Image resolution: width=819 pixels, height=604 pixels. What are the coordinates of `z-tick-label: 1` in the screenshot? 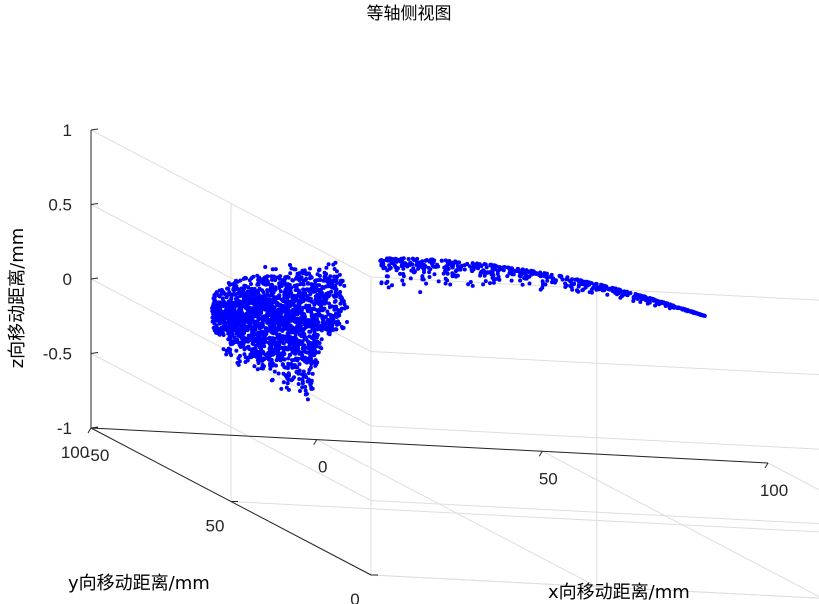 It's located at (67, 130).